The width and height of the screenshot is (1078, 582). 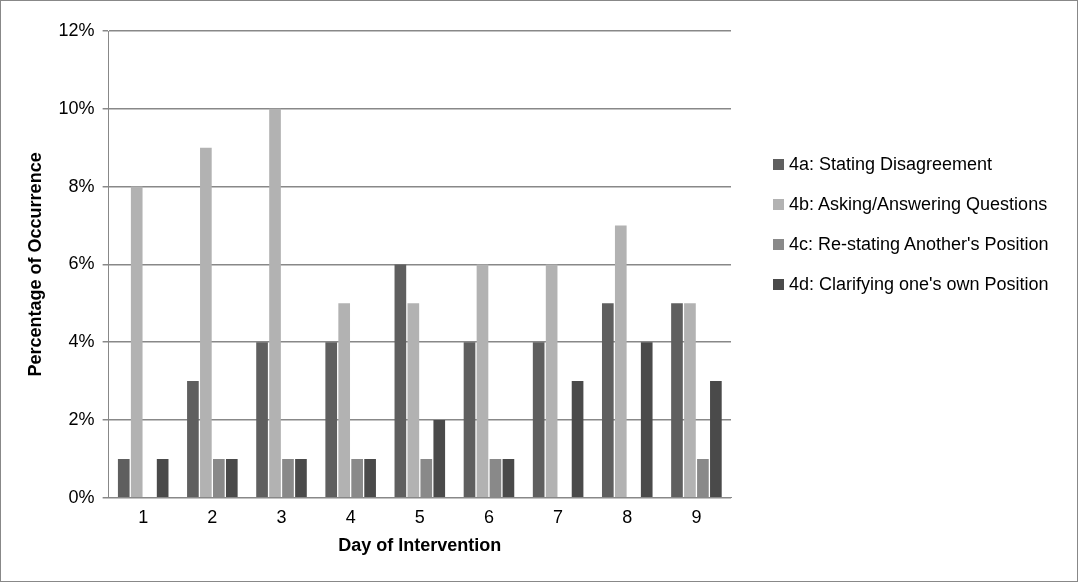 What do you see at coordinates (281, 516) in the screenshot?
I see `x-tick-label: 3` at bounding box center [281, 516].